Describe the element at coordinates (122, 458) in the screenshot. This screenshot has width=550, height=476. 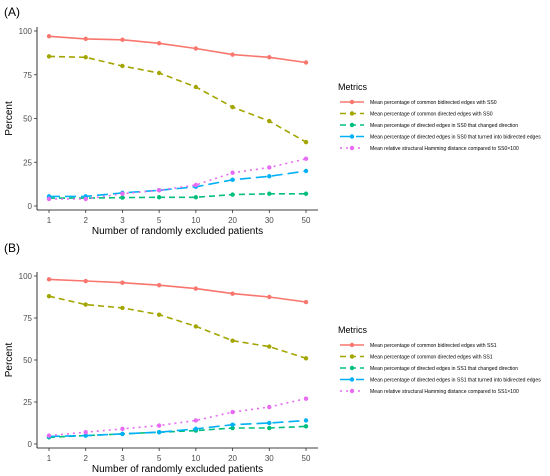
I see `x-tick-label: 3` at that location.